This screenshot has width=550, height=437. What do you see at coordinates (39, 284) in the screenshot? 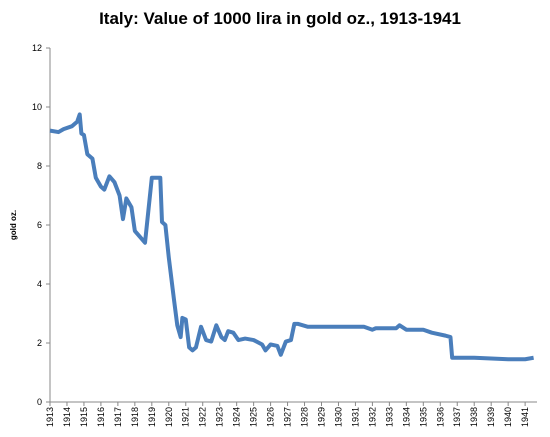
I see `y-tick-label: 4` at bounding box center [39, 284].